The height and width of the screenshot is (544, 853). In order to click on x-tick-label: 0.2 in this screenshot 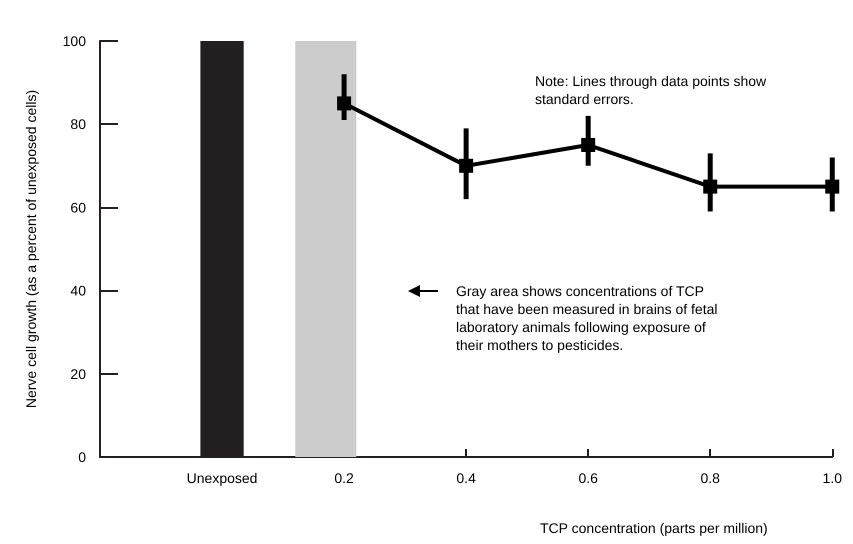, I will do `click(344, 478)`.